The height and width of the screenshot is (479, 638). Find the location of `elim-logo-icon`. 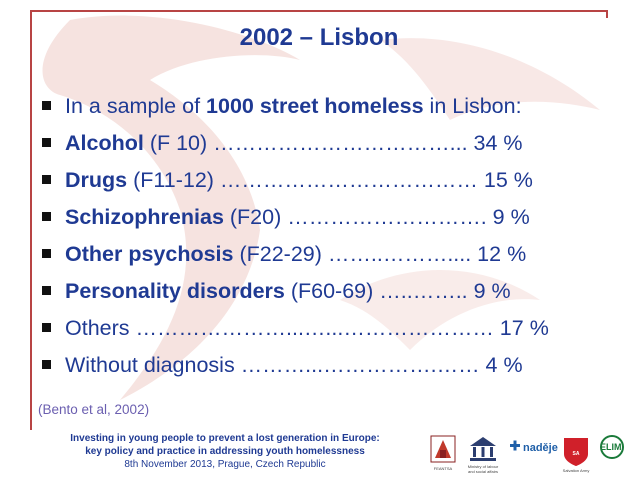

elim-logo-icon is located at coordinates (612, 447).